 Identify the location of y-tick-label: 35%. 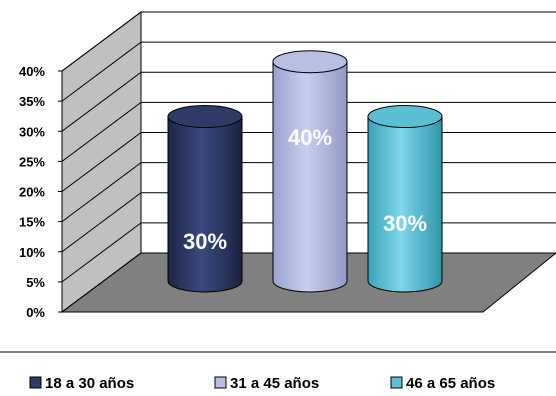
(32, 101).